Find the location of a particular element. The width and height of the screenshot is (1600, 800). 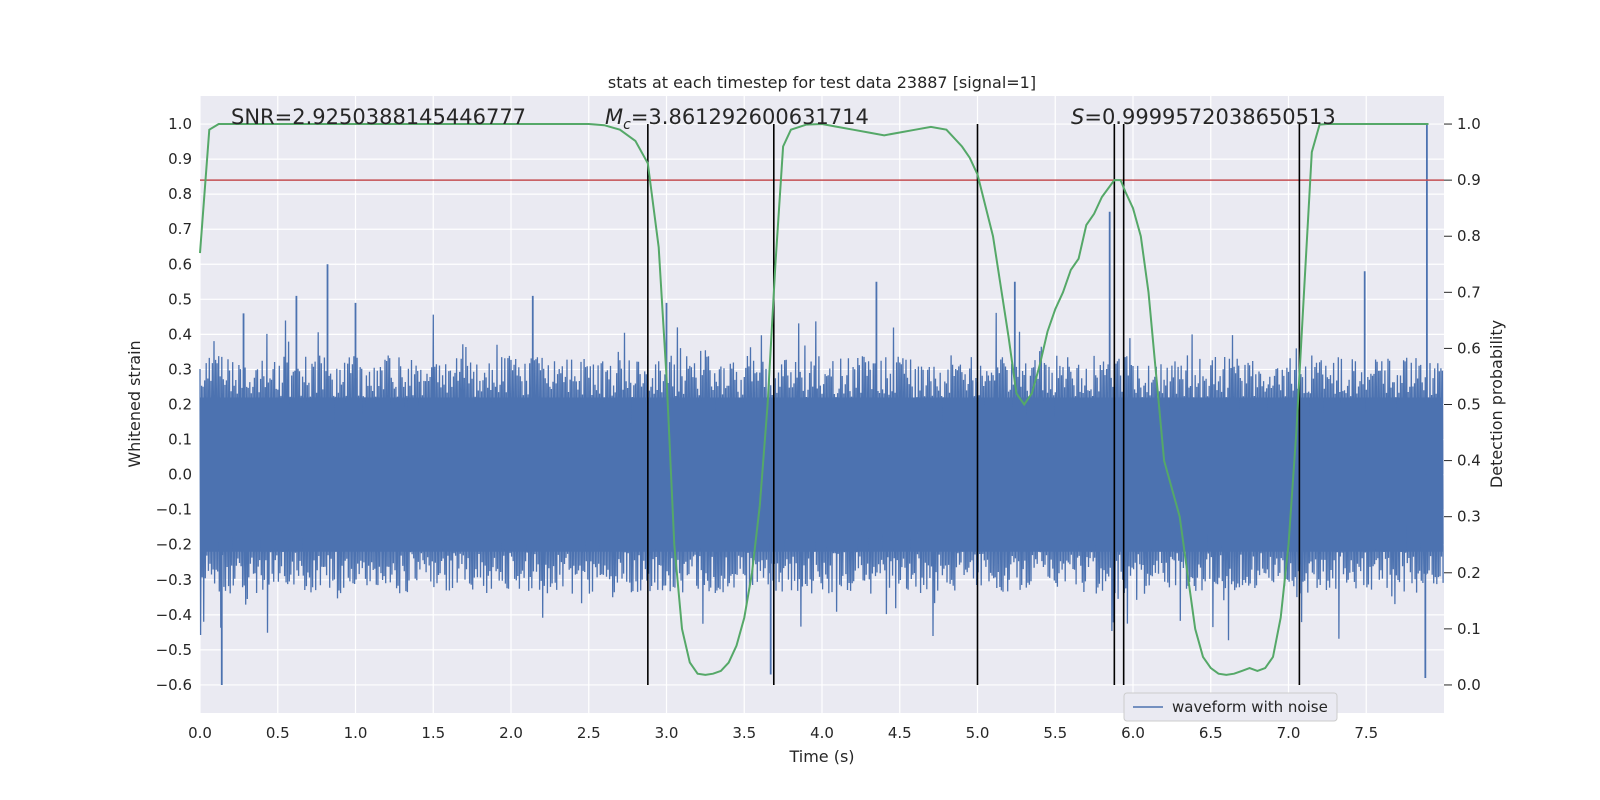

y2-tick-label: 0.0 is located at coordinates (1469, 685).